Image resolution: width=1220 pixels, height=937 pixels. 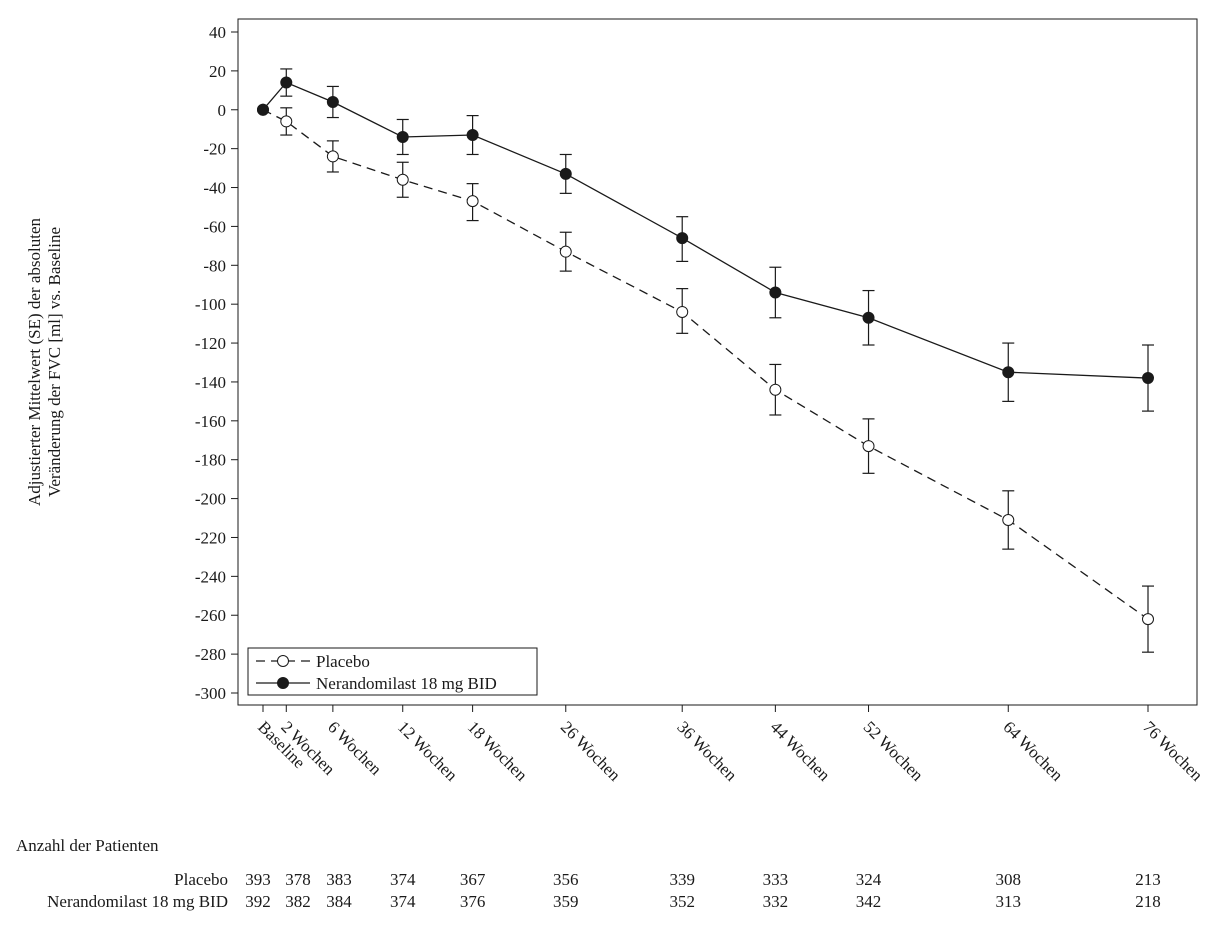 What do you see at coordinates (428, 751) in the screenshot?
I see `x-tick-label: 12 Wochen` at bounding box center [428, 751].